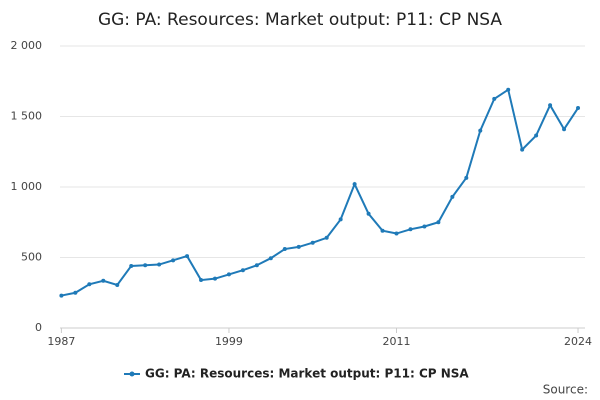 Image resolution: width=600 pixels, height=400 pixels. What do you see at coordinates (229, 341) in the screenshot?
I see `x-tick-label: 1999` at bounding box center [229, 341].